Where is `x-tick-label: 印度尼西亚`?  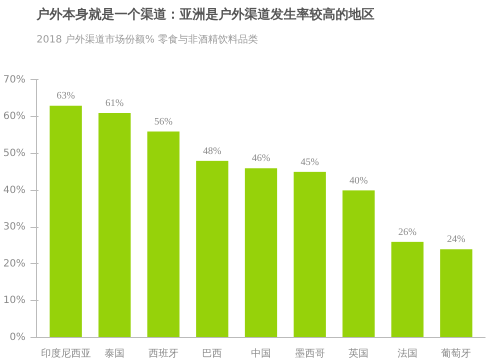
x-tick-label: 印度尼西亚 is located at coordinates (65, 354).